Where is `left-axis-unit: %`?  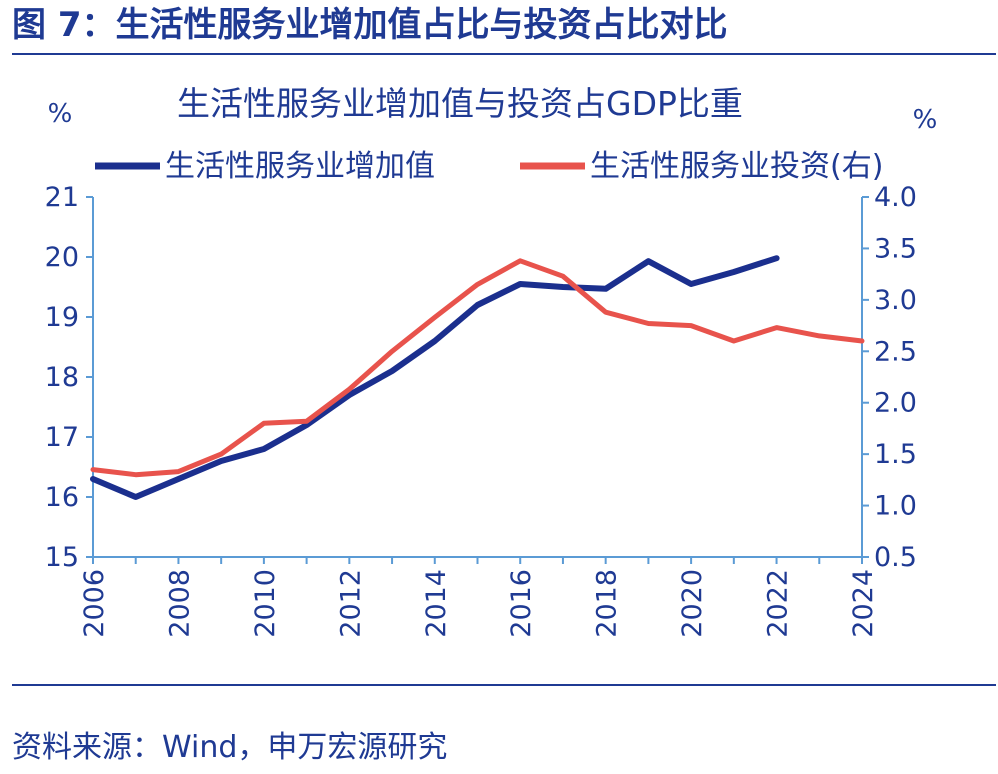
left-axis-unit: % is located at coordinates (60, 114).